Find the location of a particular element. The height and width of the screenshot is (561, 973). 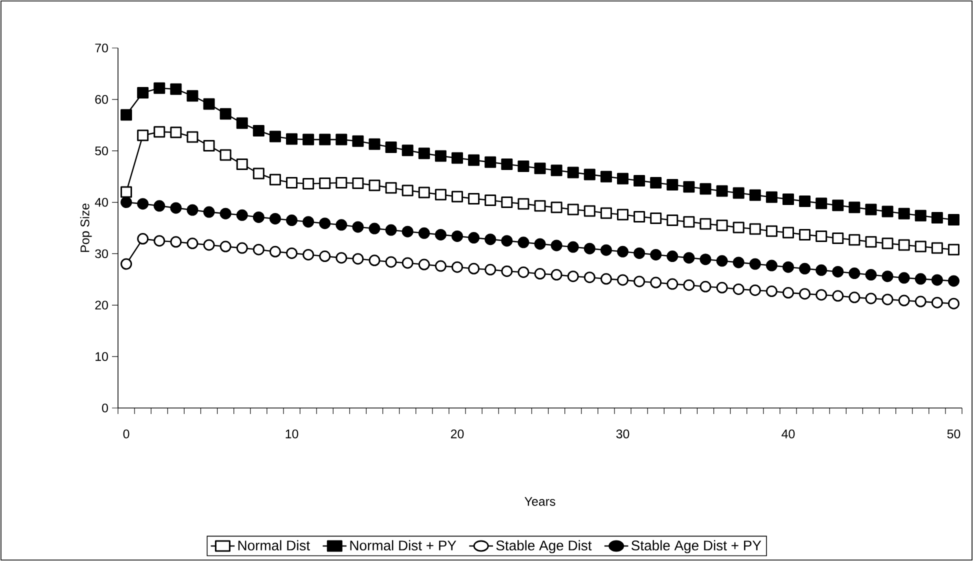

y-tick-label: 20 is located at coordinates (101, 305).